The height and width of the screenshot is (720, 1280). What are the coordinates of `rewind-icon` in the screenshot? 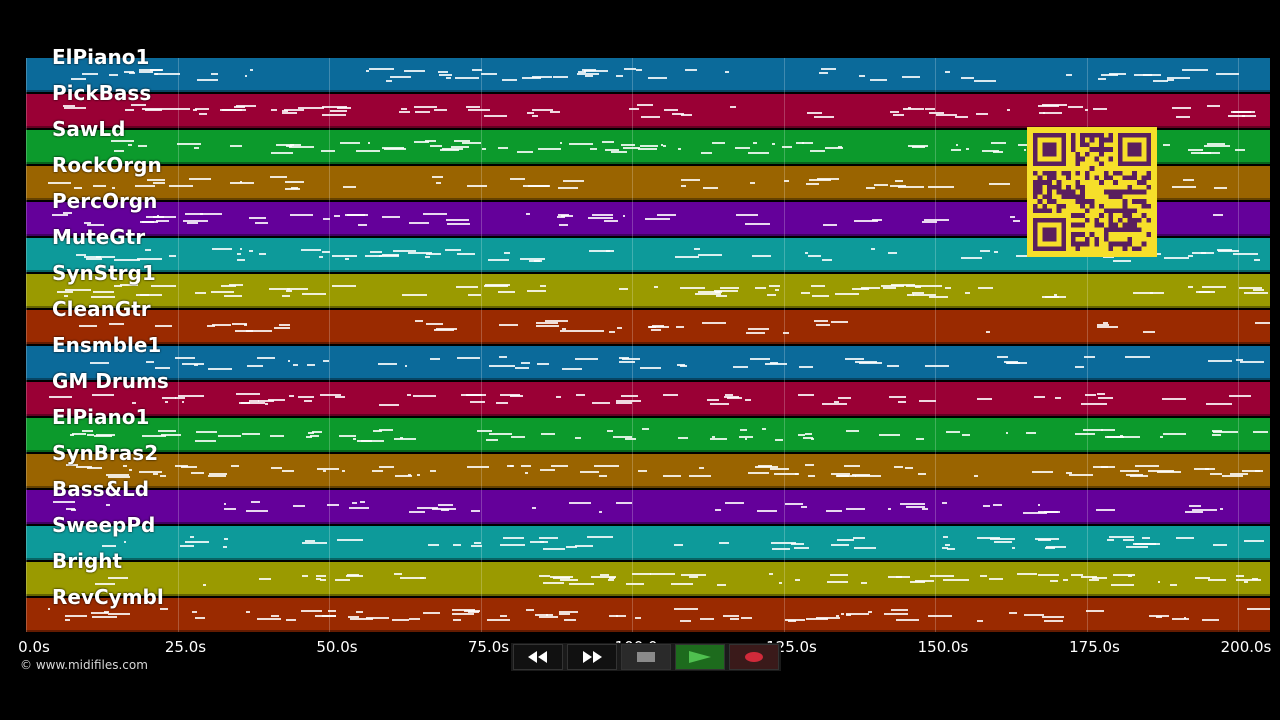 It's located at (537, 657).